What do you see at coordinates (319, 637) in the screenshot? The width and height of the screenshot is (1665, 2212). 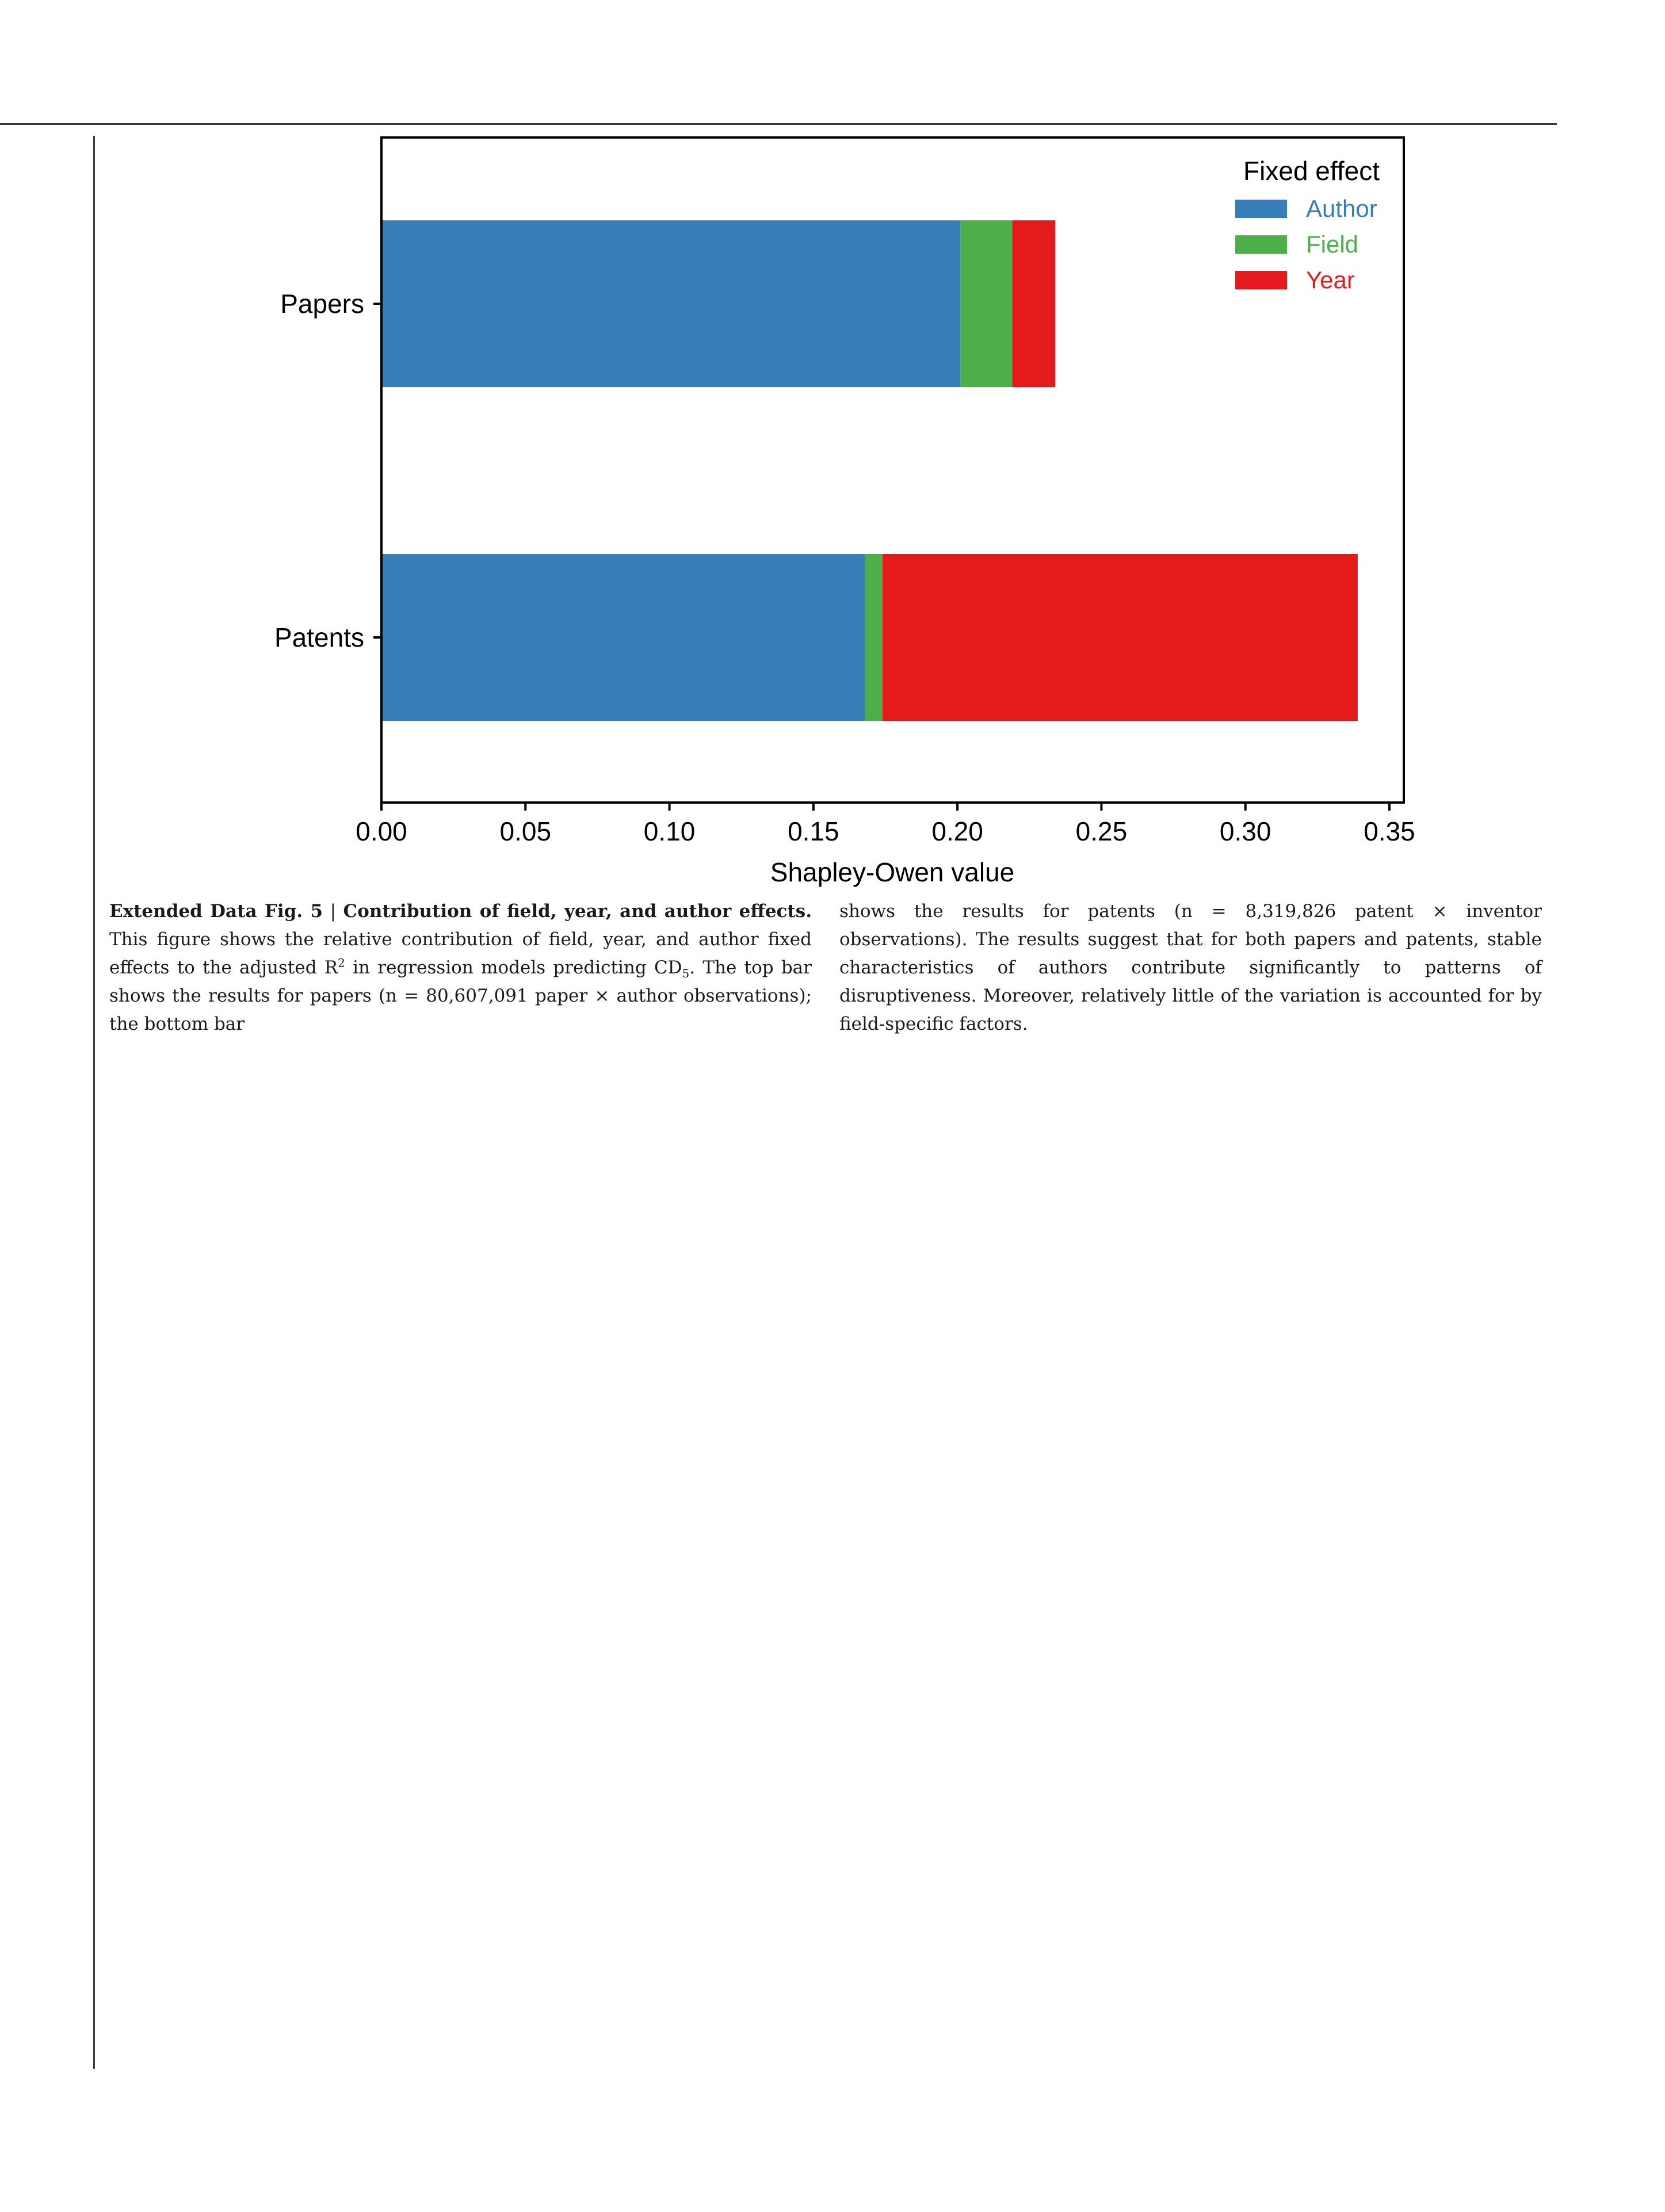 I see `y-tick-label-patents: Patents` at bounding box center [319, 637].